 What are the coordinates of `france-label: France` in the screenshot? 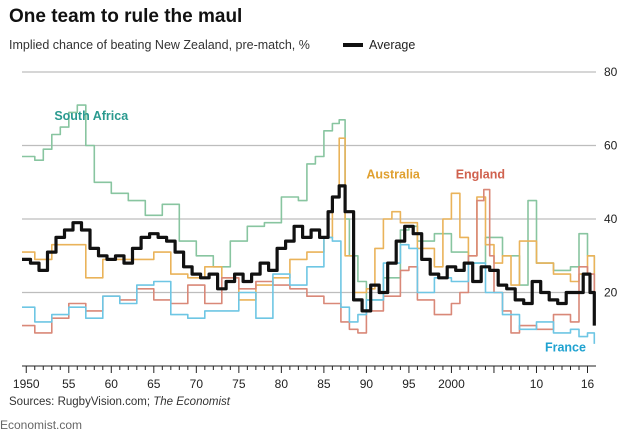 It's located at (565, 347).